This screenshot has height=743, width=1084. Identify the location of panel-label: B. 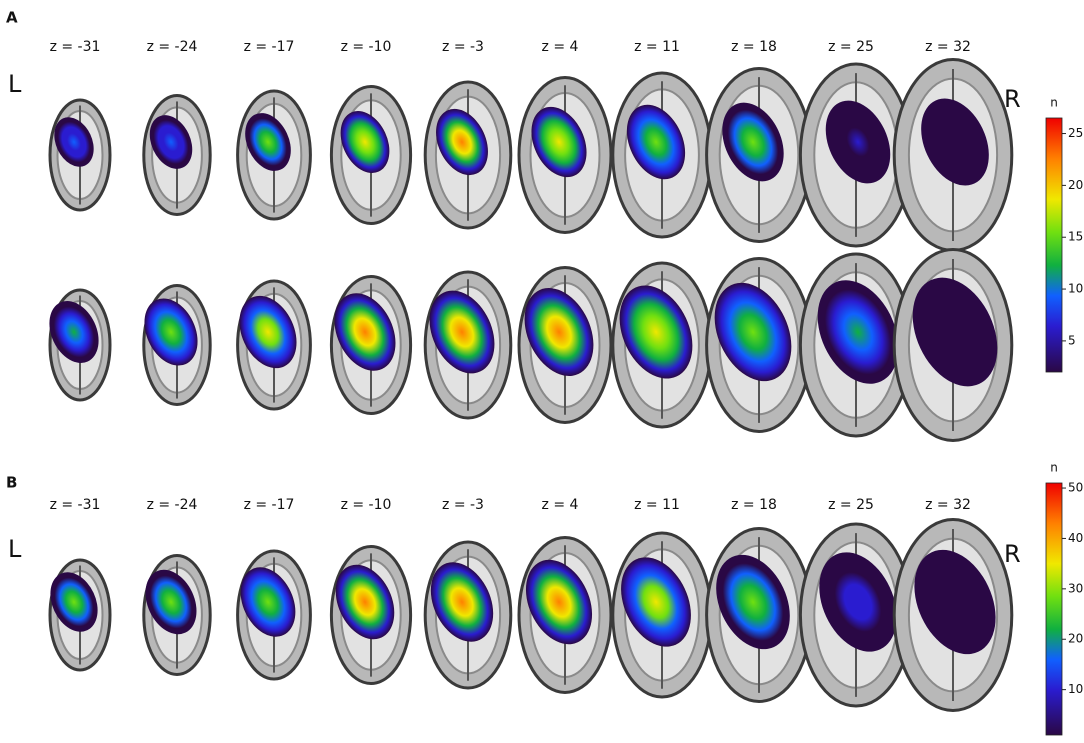
(11, 483).